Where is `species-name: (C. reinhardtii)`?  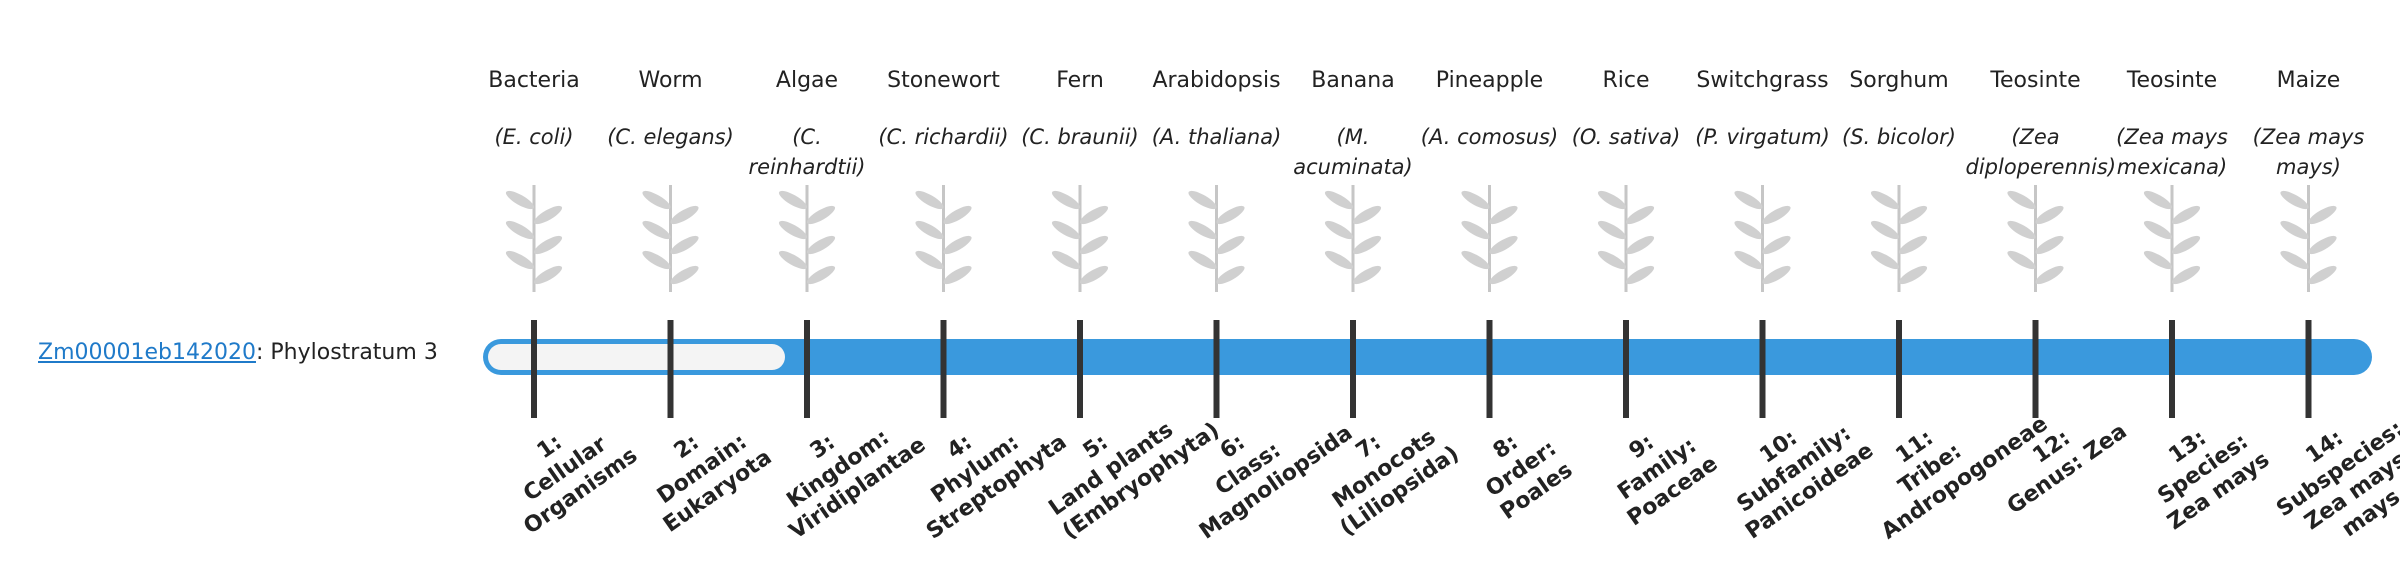 species-name: (C. reinhardtii) is located at coordinates (807, 152).